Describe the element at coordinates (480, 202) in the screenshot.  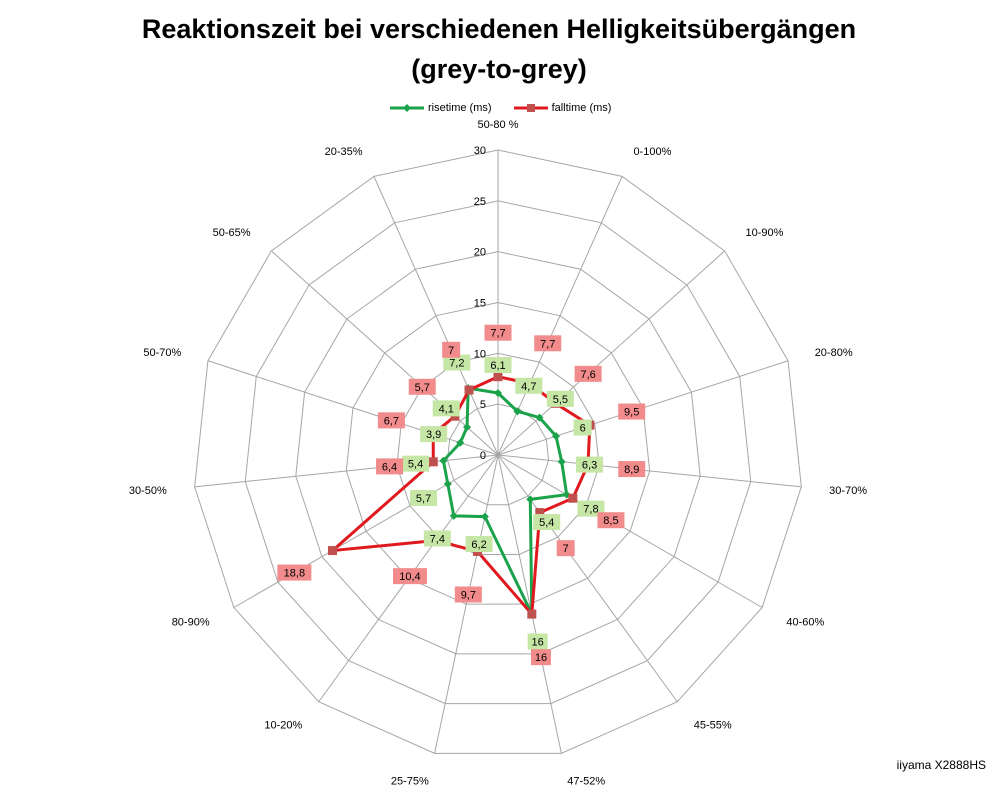
I see `radial-tick-label: 25` at that location.